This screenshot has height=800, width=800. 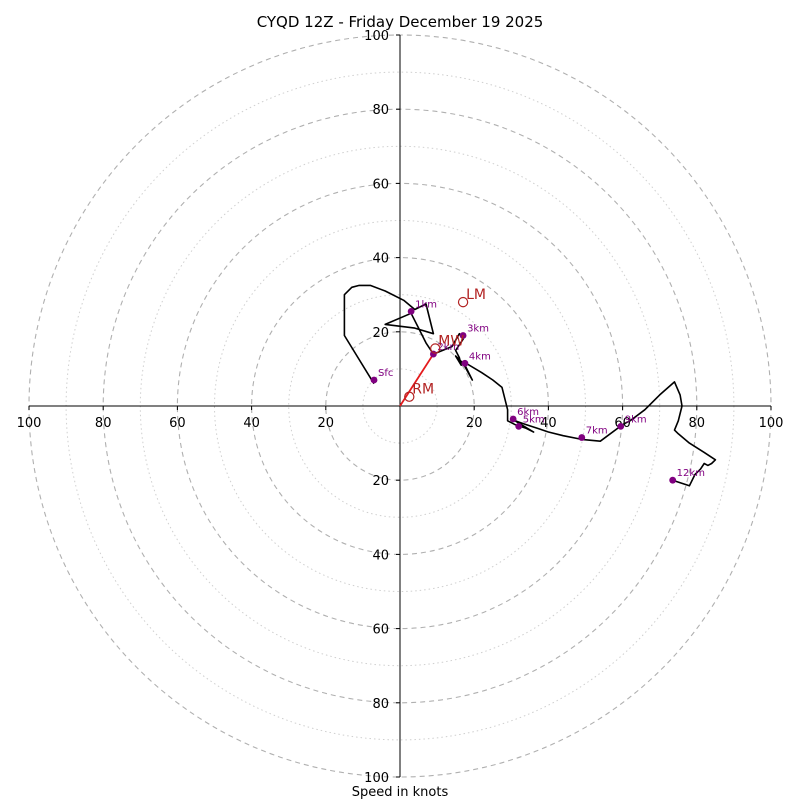 What do you see at coordinates (476, 295) in the screenshot?
I see `storm-label-LM: LM` at bounding box center [476, 295].